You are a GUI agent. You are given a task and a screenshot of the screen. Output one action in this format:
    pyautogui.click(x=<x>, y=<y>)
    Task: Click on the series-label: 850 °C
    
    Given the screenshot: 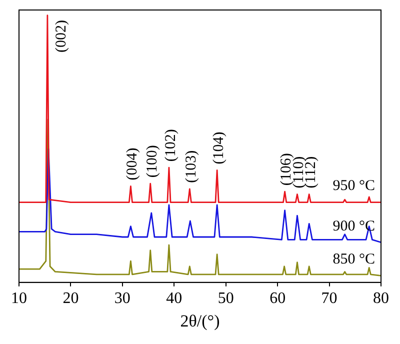 What is the action you would take?
    pyautogui.click(x=353, y=260)
    